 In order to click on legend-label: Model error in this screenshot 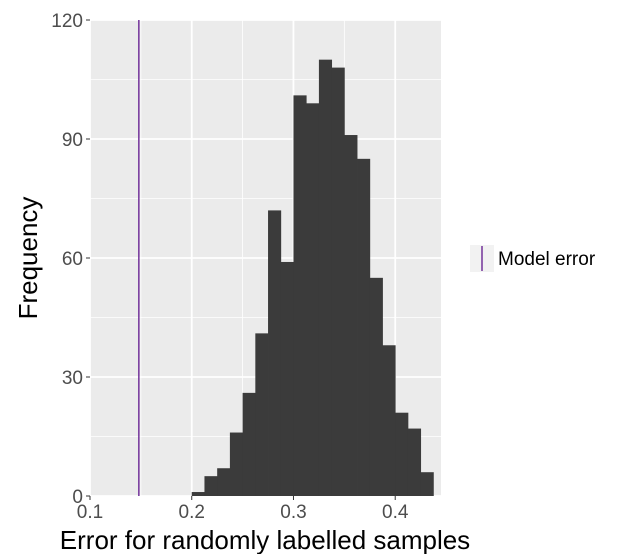, I will do `click(547, 259)`.